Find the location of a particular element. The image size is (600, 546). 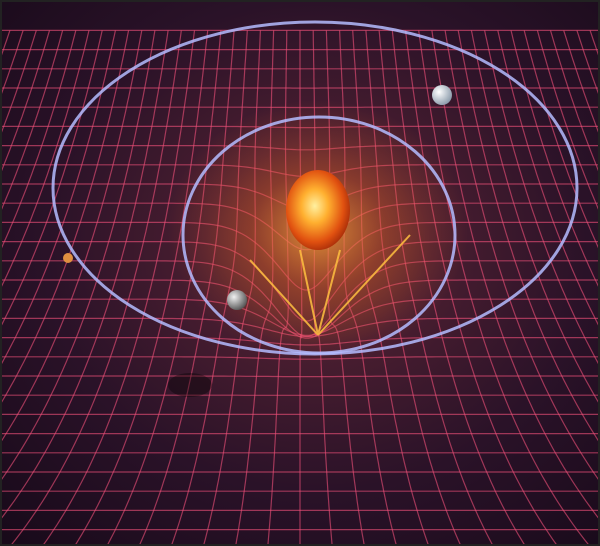

shadow is located at coordinates (190, 385).